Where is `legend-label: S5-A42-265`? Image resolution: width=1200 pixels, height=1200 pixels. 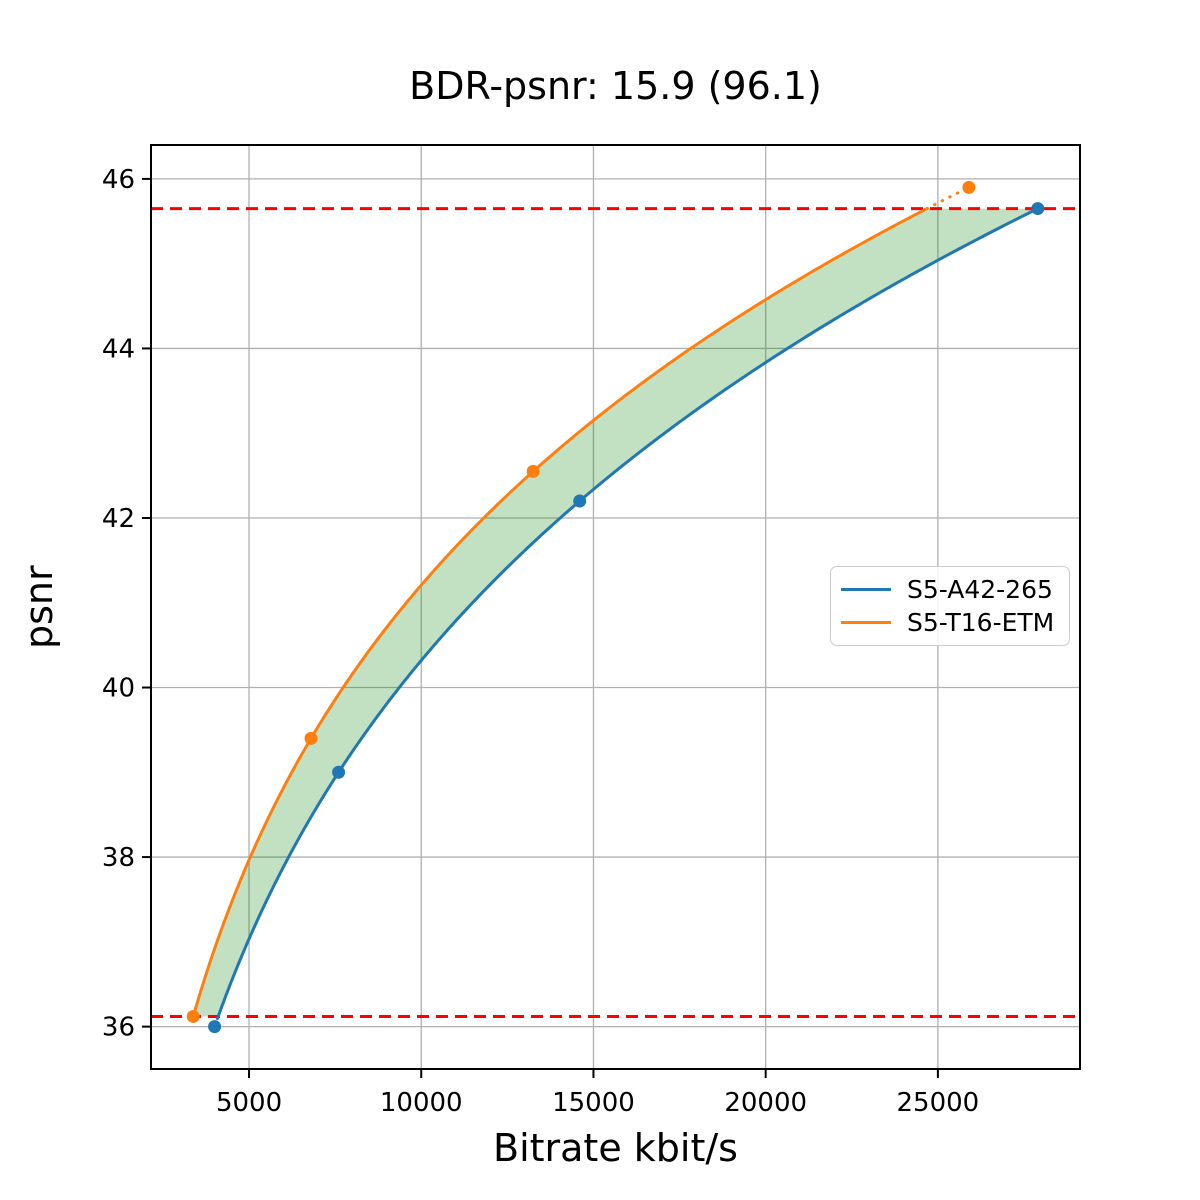
legend-label: S5-A42-265 is located at coordinates (980, 589).